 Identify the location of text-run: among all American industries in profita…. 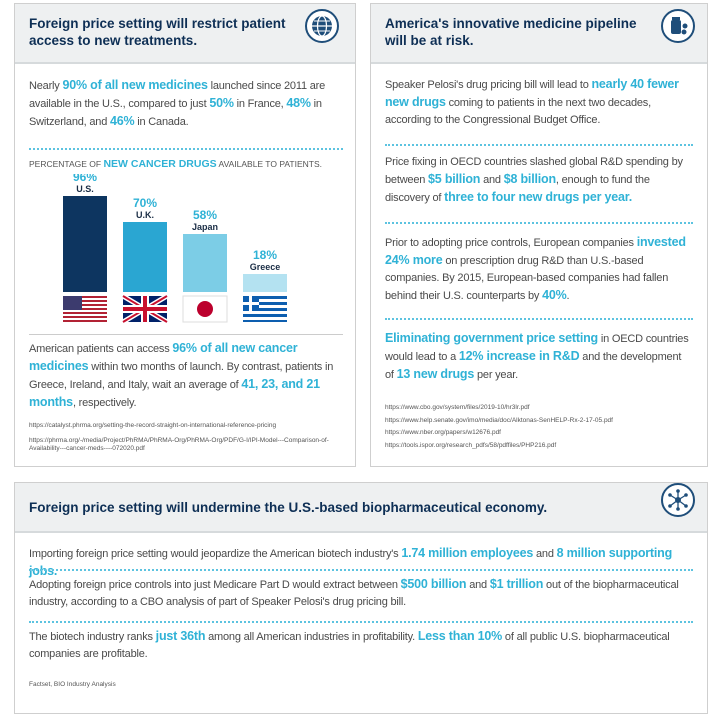
(311, 637).